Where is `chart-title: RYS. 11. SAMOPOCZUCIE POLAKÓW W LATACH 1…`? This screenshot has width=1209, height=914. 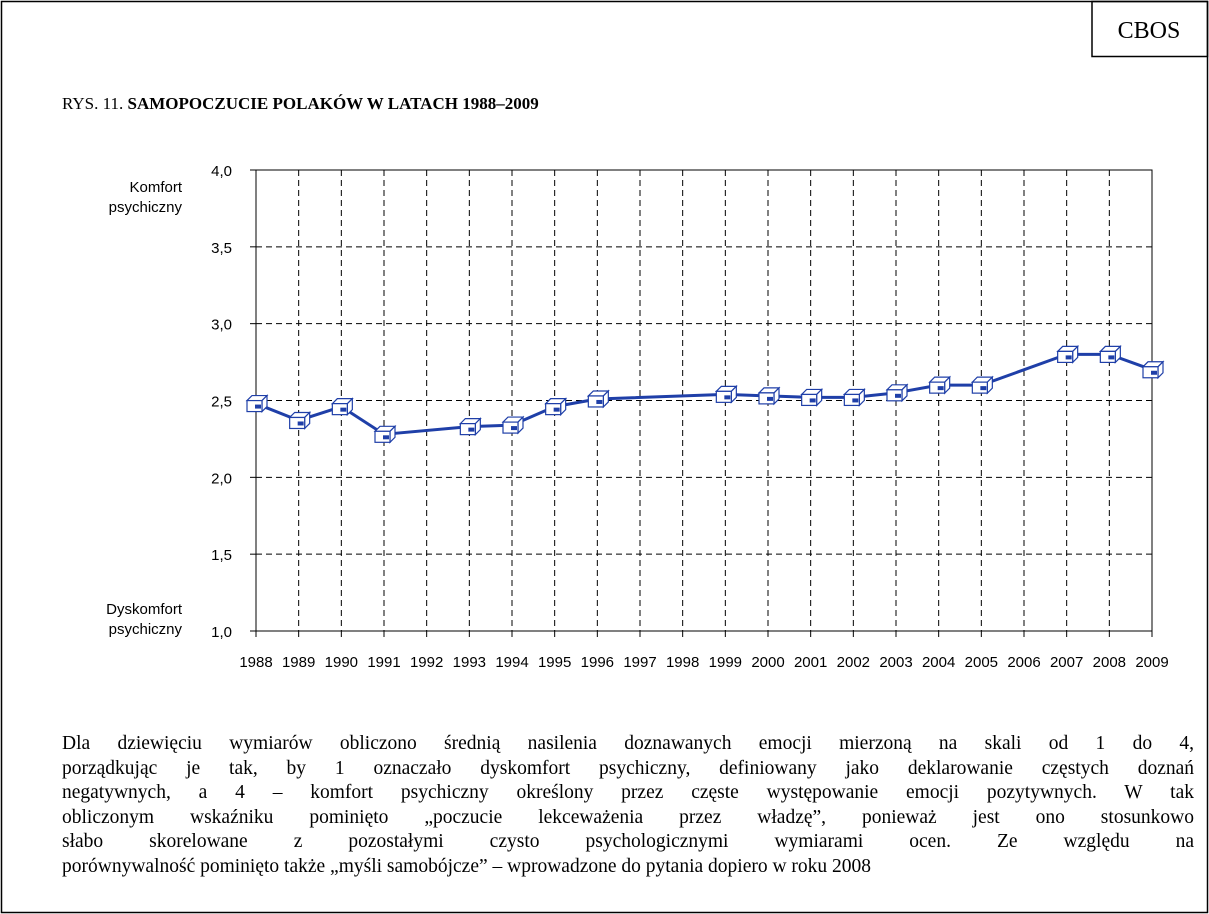
chart-title: RYS. 11. SAMOPOCZUCIE POLAKÓW W LATACH 1… is located at coordinates (300, 103).